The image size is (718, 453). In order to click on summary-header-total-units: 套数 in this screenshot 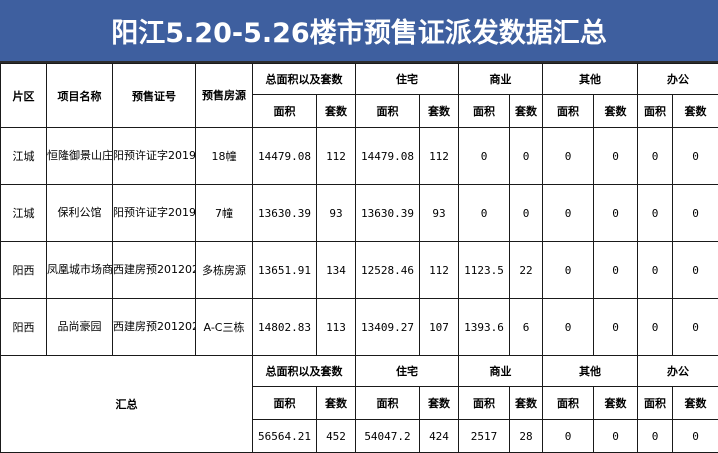, I will do `click(336, 403)`.